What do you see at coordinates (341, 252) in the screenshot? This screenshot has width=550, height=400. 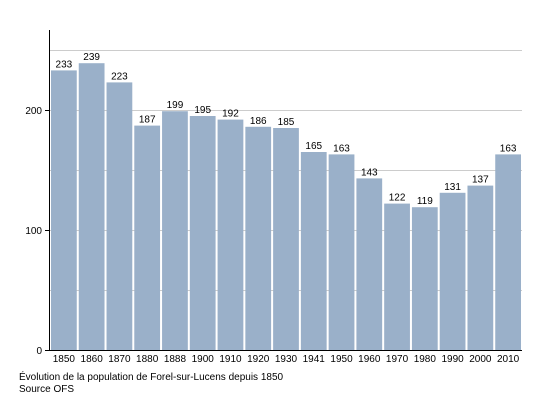 I see `bar-1950` at bounding box center [341, 252].